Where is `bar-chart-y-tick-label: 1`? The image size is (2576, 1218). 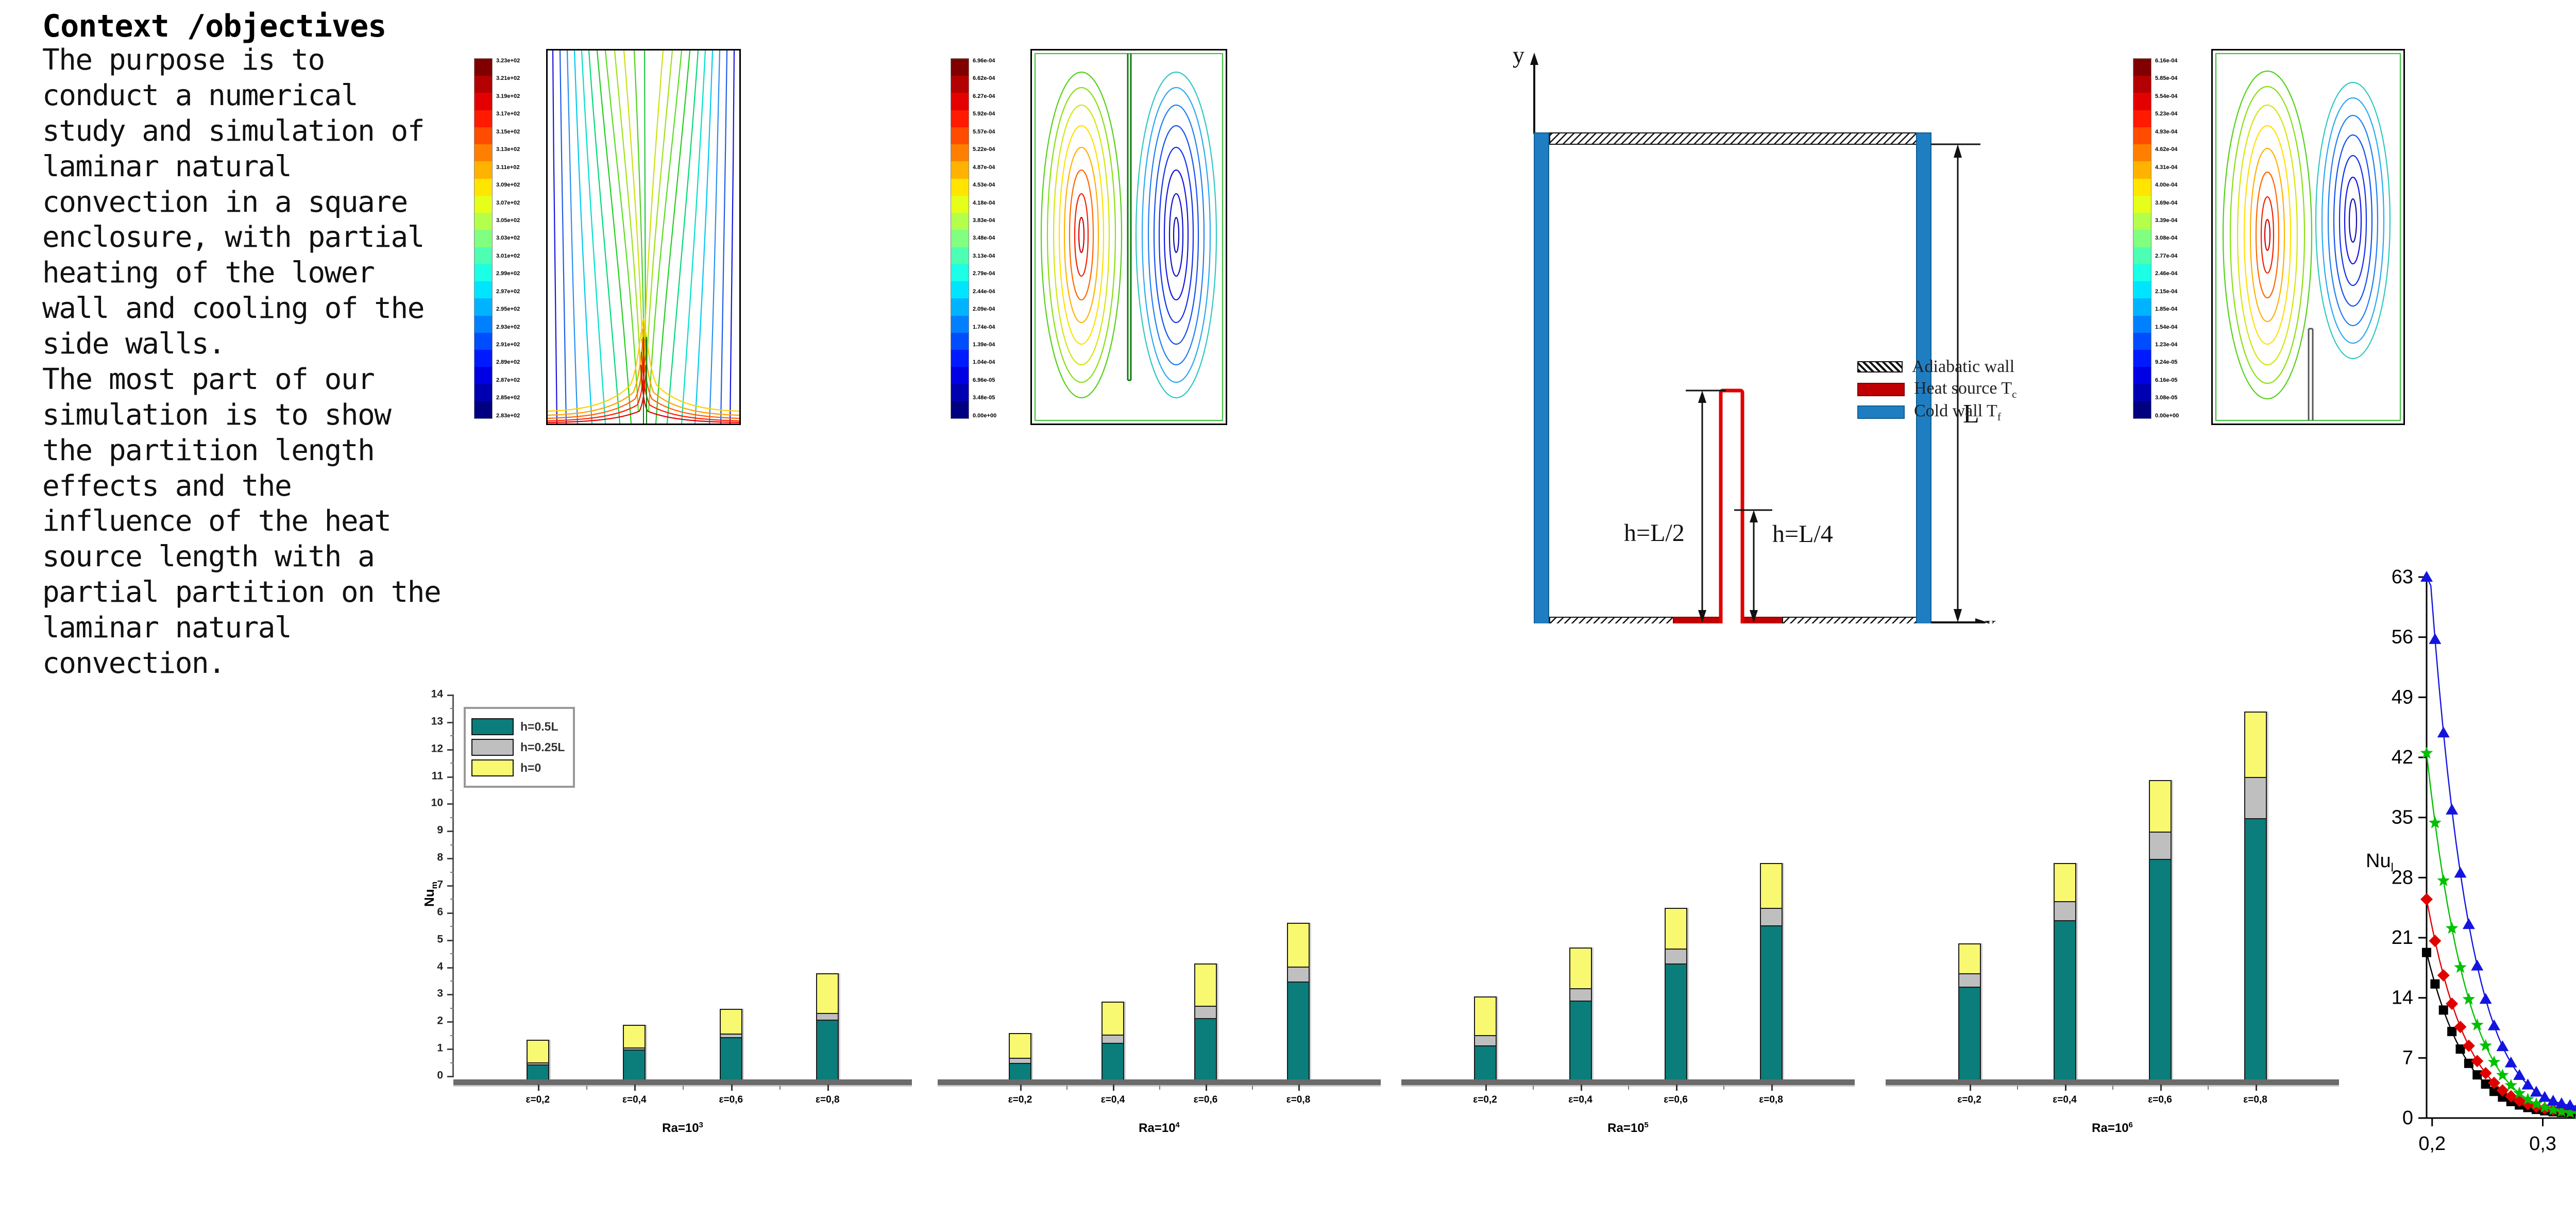
bar-chart-y-tick-label: 1 is located at coordinates (440, 1048).